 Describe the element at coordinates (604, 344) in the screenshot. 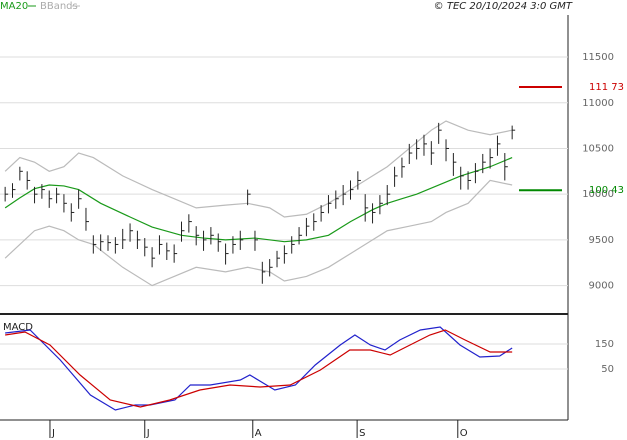

I see `y-tick-label: 150` at that location.